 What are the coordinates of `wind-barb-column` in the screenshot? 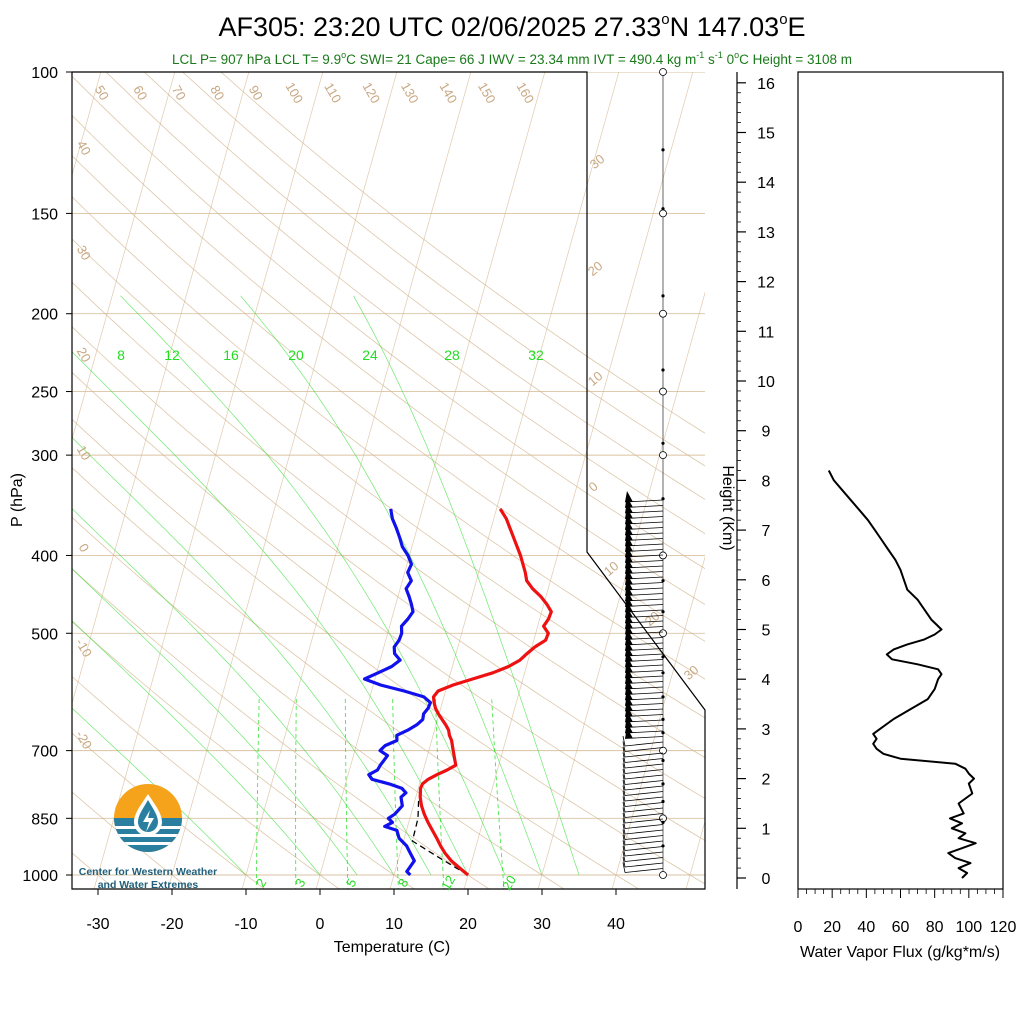 It's located at (644, 473).